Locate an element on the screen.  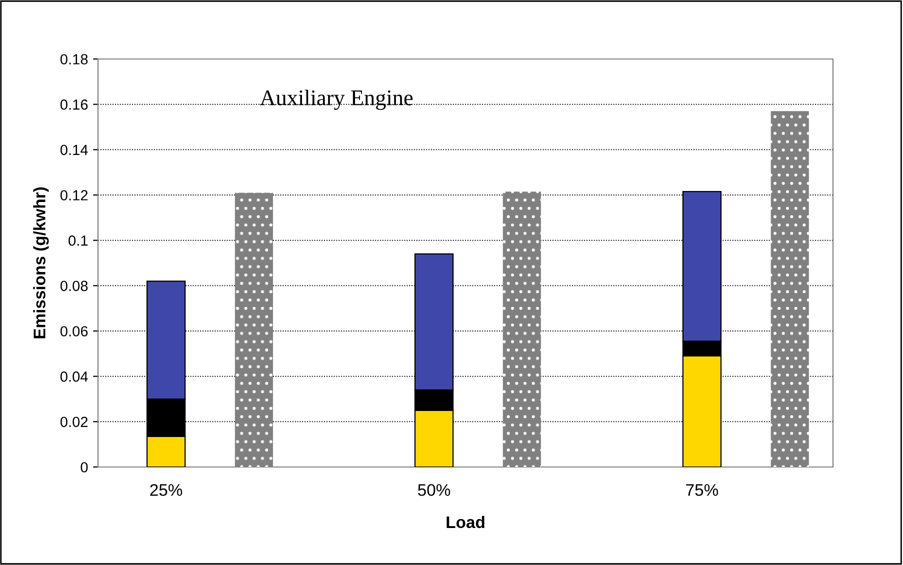
y-axis-title: Emissions (g/kwhr) is located at coordinates (41, 262).